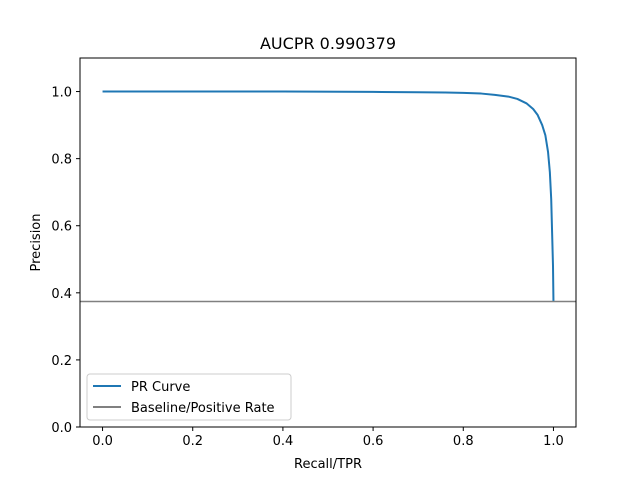 This screenshot has width=640, height=484. I want to click on legend-label-pr-curve: PR Curve, so click(160, 387).